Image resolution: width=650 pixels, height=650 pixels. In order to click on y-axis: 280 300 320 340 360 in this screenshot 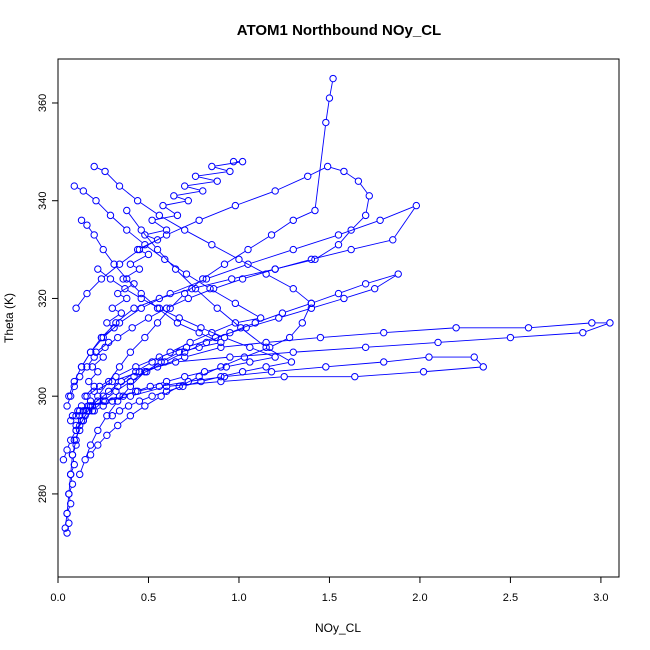, I will do `click(47, 298)`.